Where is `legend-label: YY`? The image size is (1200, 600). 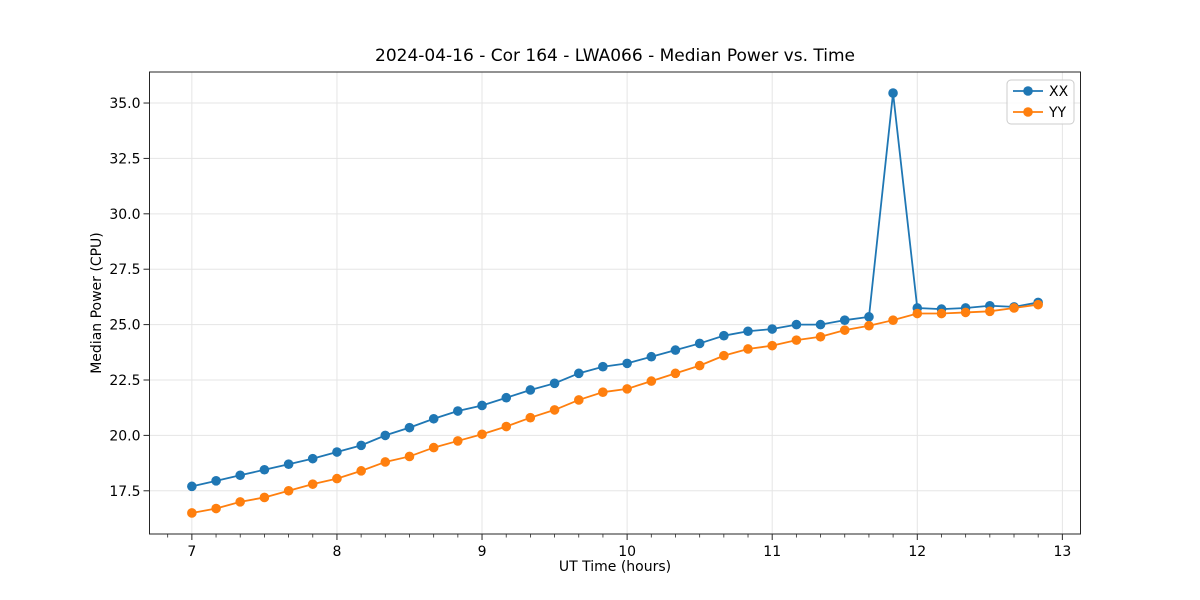 legend-label: YY is located at coordinates (1057, 113).